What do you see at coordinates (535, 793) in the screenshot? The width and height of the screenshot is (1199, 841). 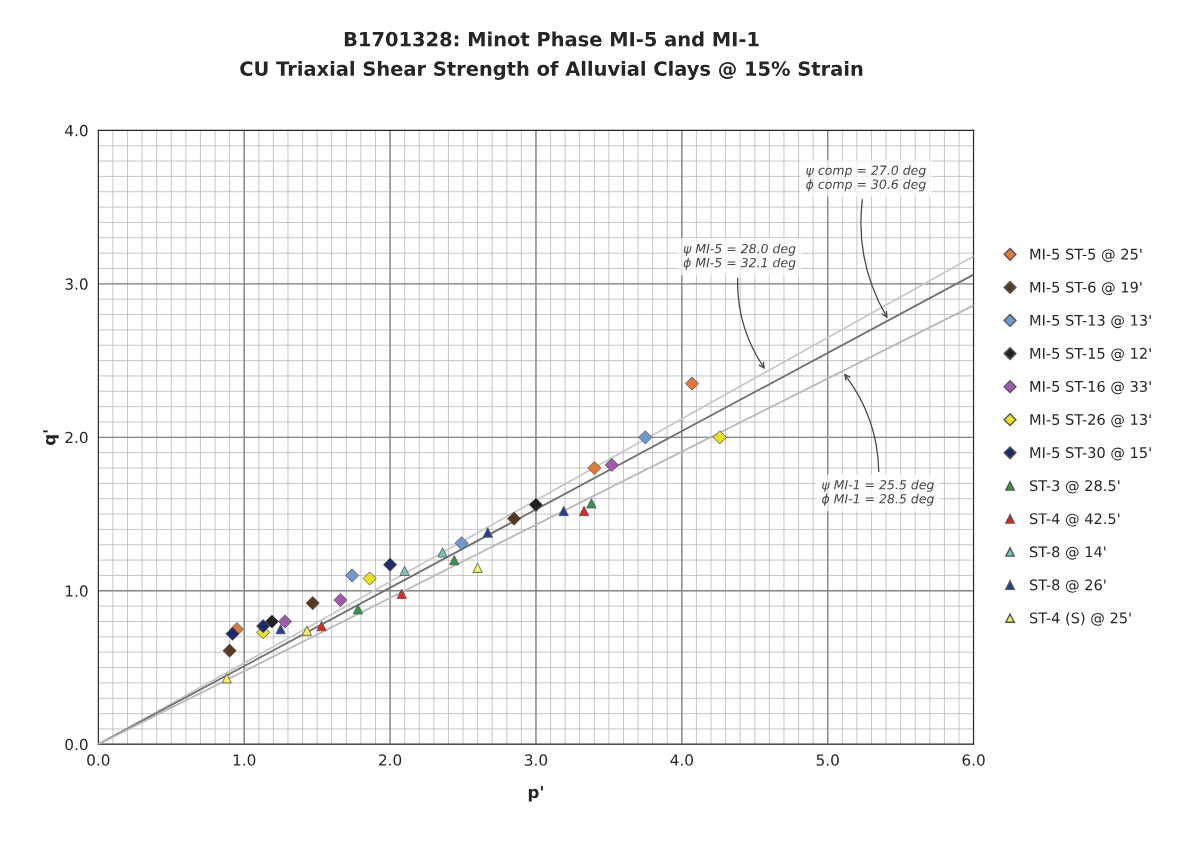 I see `x-axis-title: p'` at bounding box center [535, 793].